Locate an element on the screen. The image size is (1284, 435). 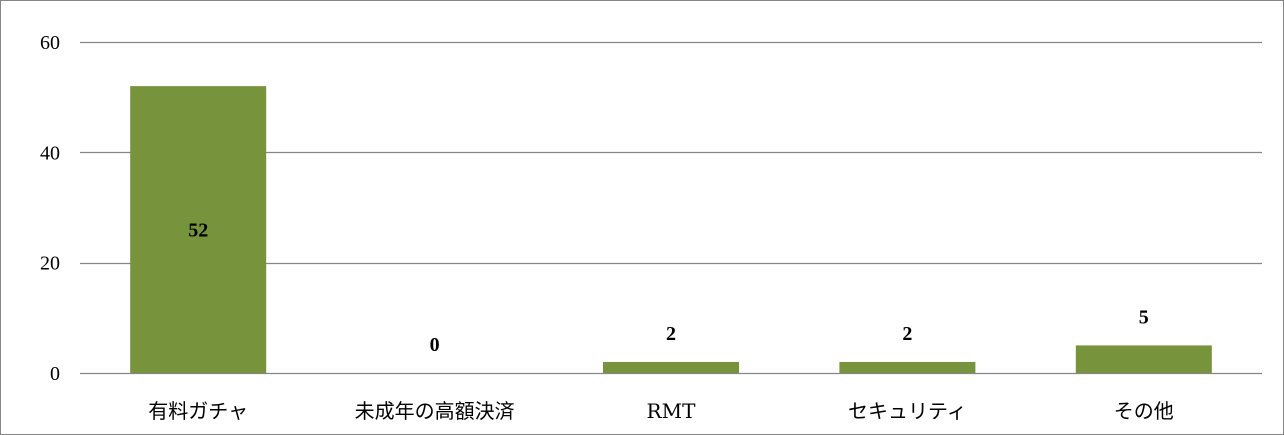
x-axis-categories: 有料ガチャ 未成年の高額決済 RMT セキュリティ その他 is located at coordinates (661, 411).